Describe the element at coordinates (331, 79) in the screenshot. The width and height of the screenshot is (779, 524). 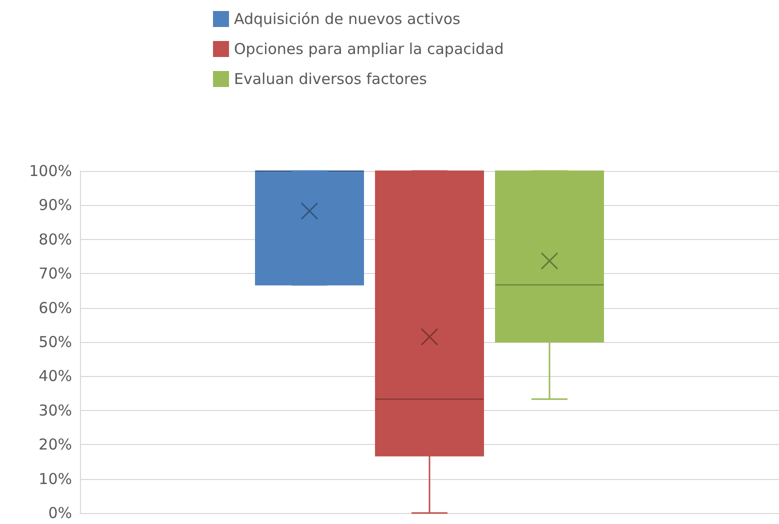
I see `legend-label: Evaluan diversos factores` at that location.